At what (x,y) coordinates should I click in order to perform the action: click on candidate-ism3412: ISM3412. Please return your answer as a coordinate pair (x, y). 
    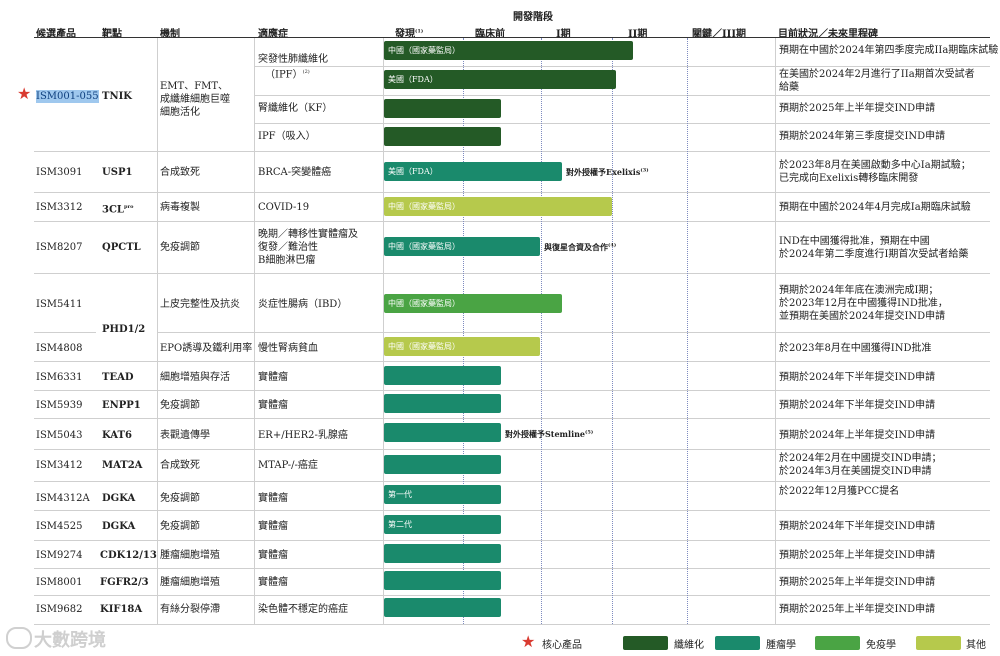
    Looking at the image, I should click on (59, 465).